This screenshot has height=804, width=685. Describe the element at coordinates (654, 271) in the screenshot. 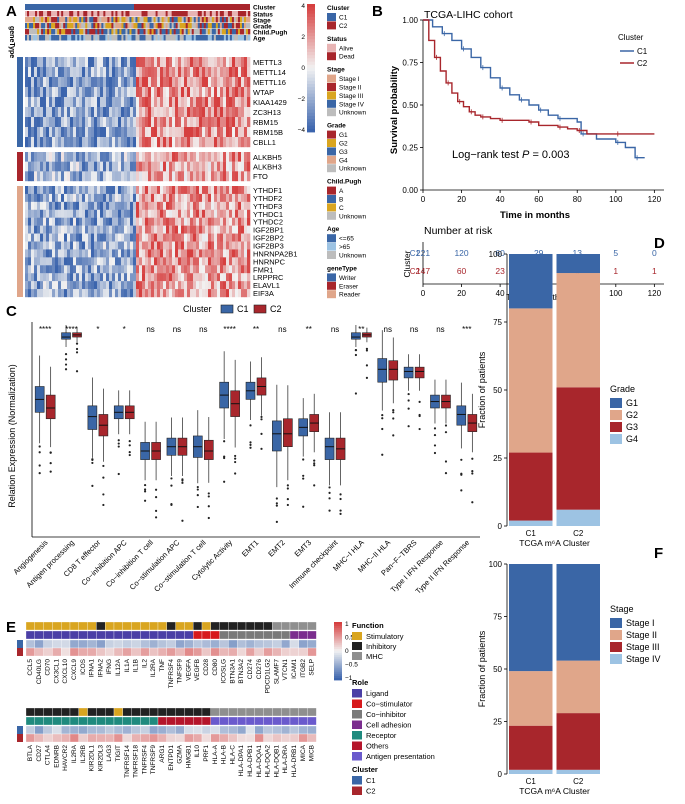

I see `risk-value: 1` at that location.